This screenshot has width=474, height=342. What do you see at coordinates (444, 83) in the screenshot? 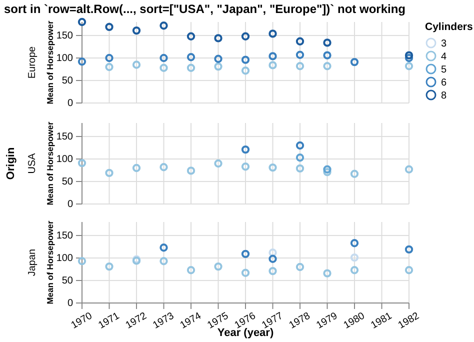
I see `legend-label: 6` at bounding box center [444, 83].